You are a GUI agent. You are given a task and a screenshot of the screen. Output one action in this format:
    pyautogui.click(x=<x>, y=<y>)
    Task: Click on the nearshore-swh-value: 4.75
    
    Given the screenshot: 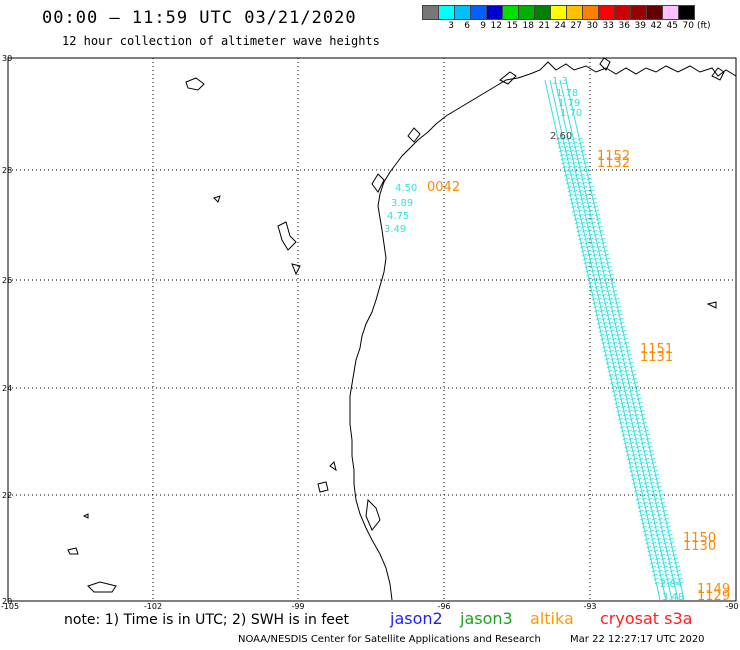 What is the action you would take?
    pyautogui.click(x=398, y=216)
    